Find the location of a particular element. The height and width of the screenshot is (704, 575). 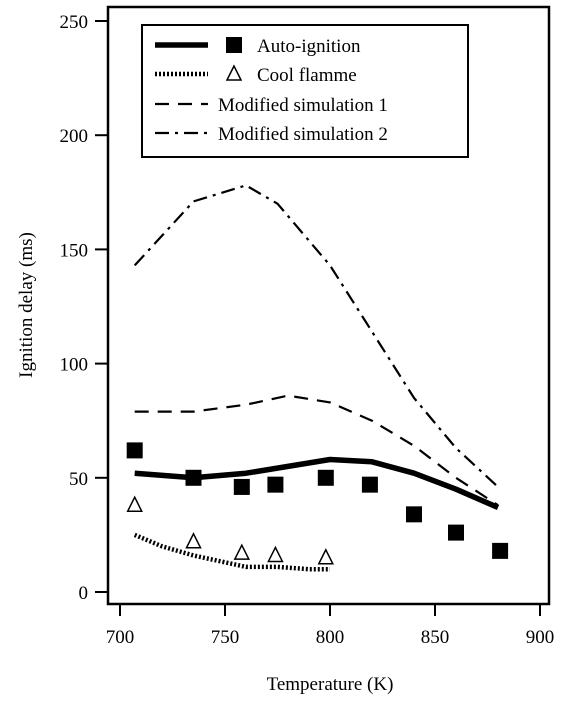

legend-label: Modified simulation 1 is located at coordinates (303, 105).